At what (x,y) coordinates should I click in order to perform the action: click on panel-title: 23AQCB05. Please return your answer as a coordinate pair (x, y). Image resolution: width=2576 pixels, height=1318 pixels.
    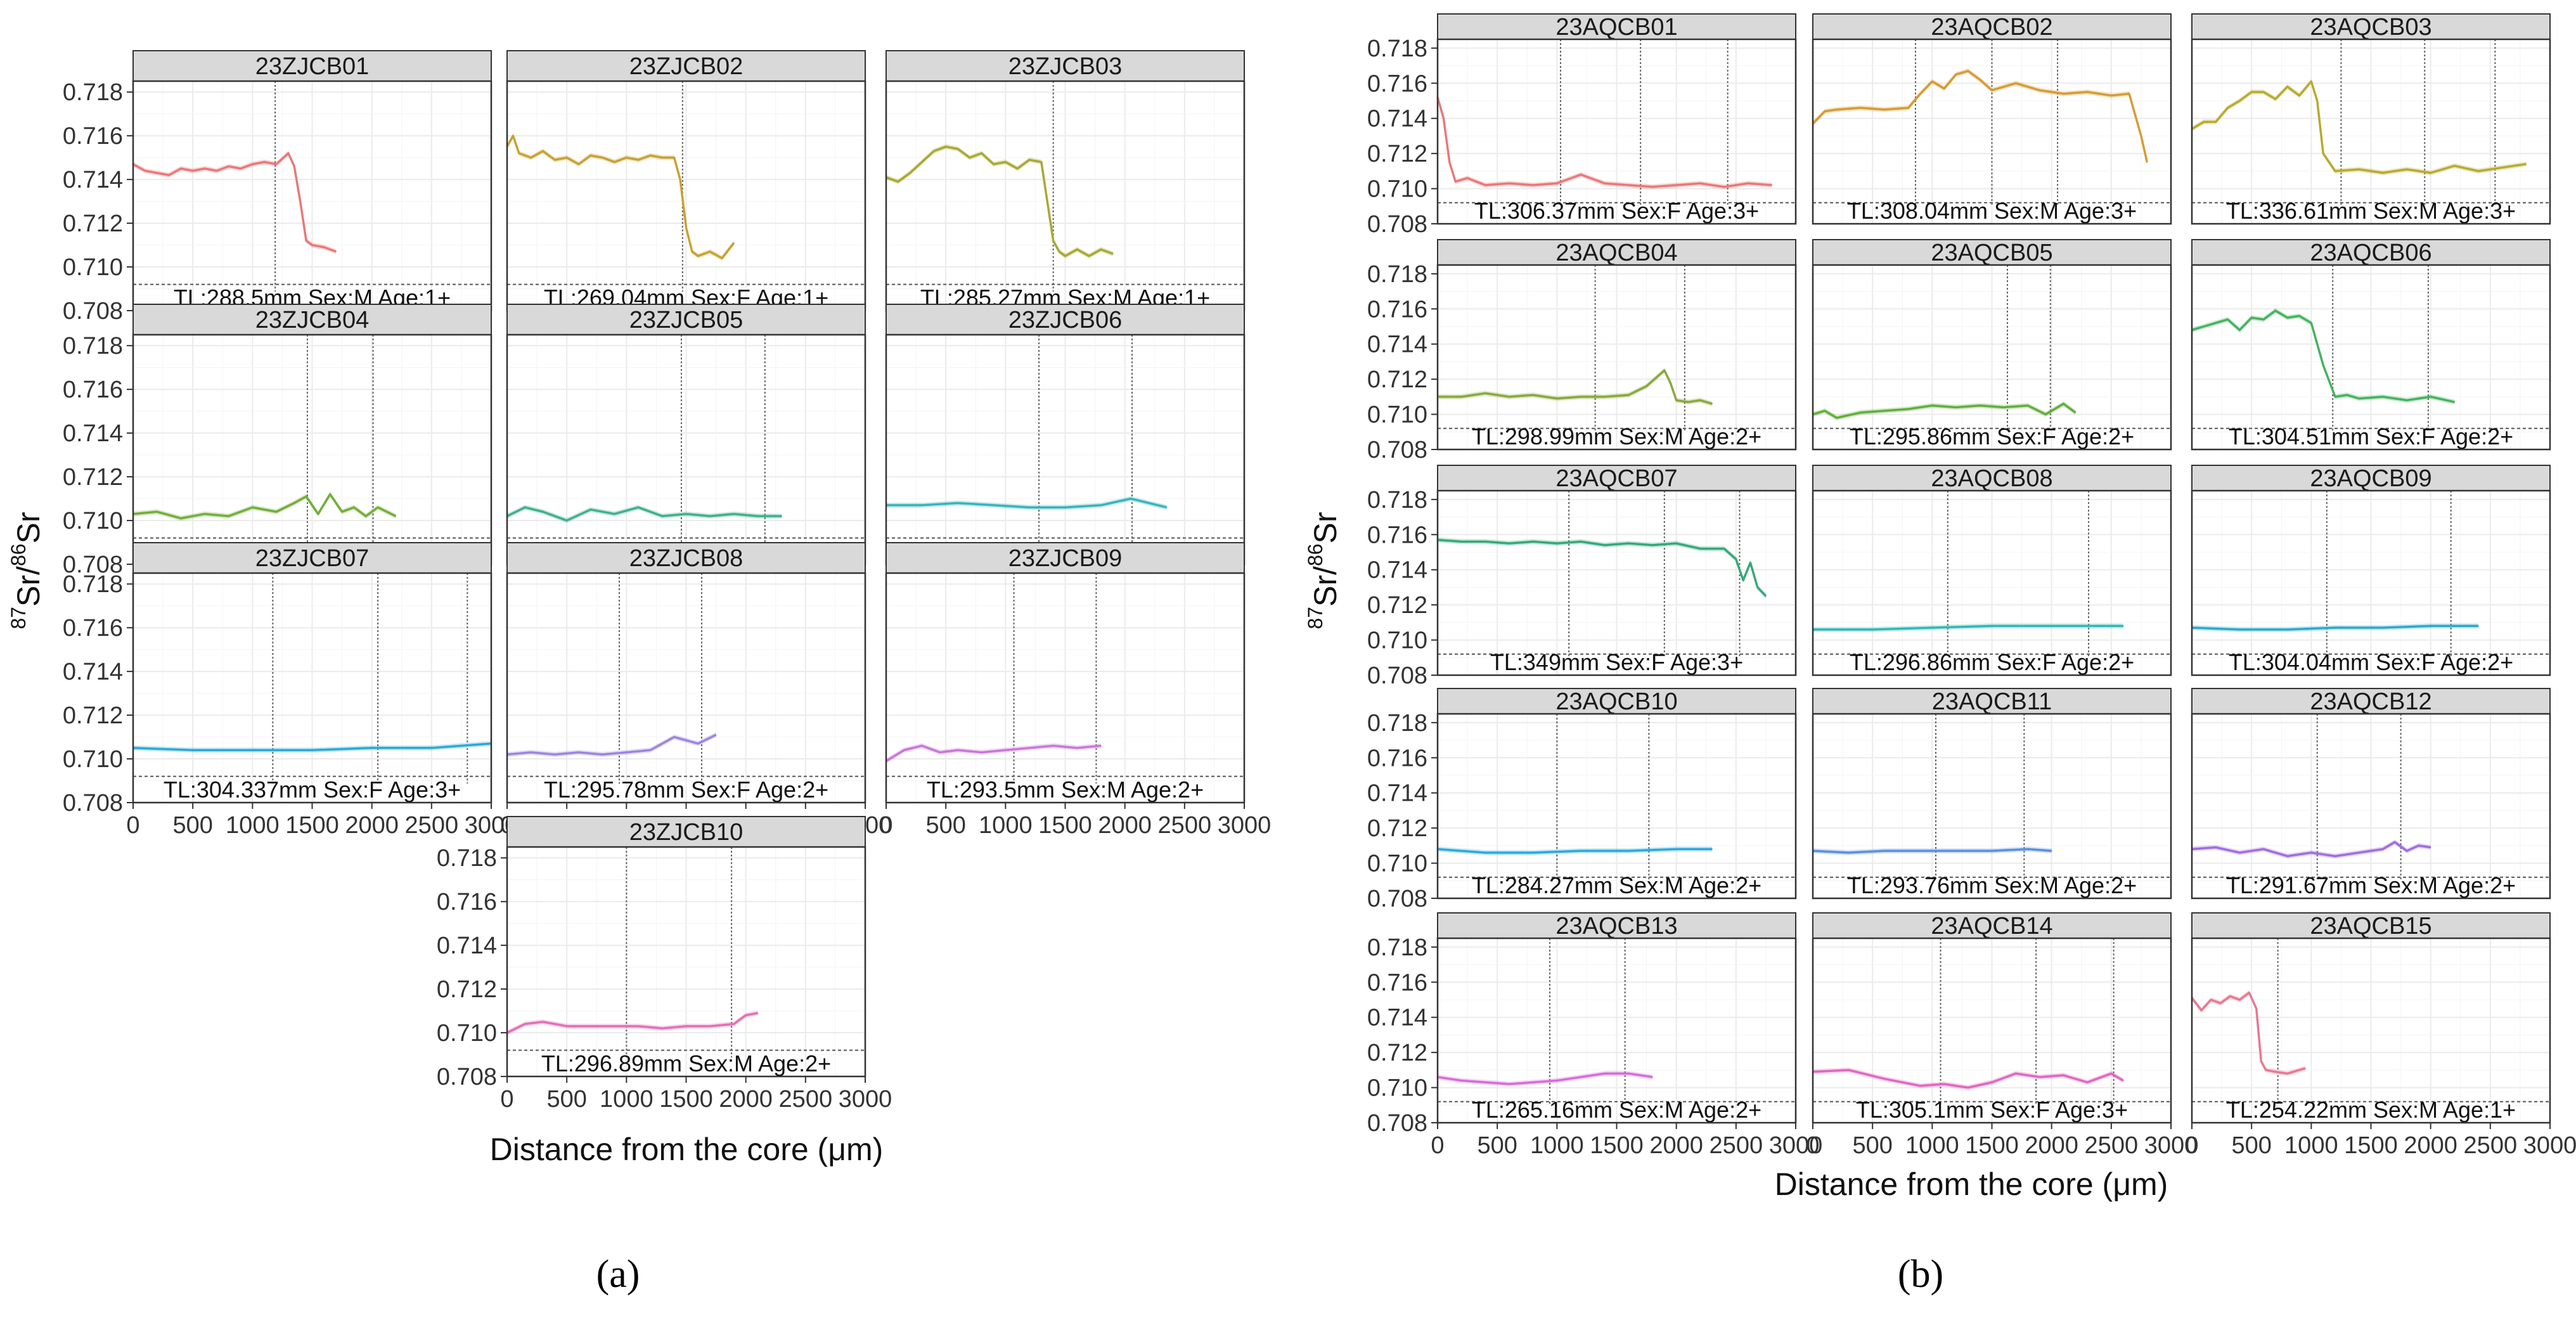
    Looking at the image, I should click on (1991, 253).